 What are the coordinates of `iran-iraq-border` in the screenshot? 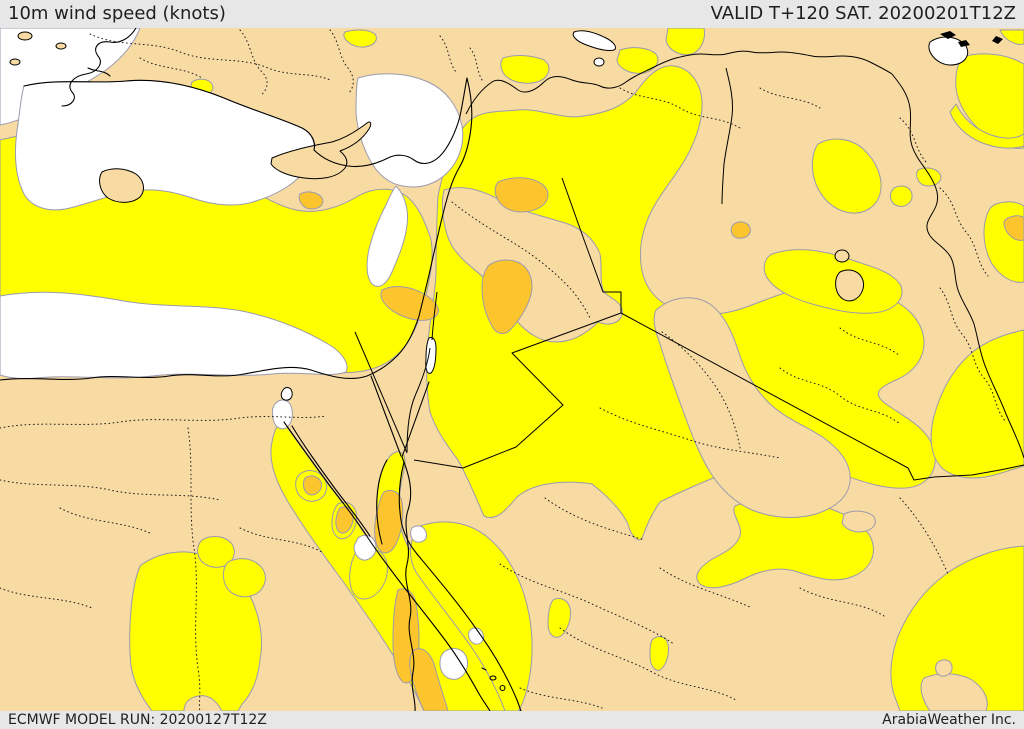 It's located at (957, 266).